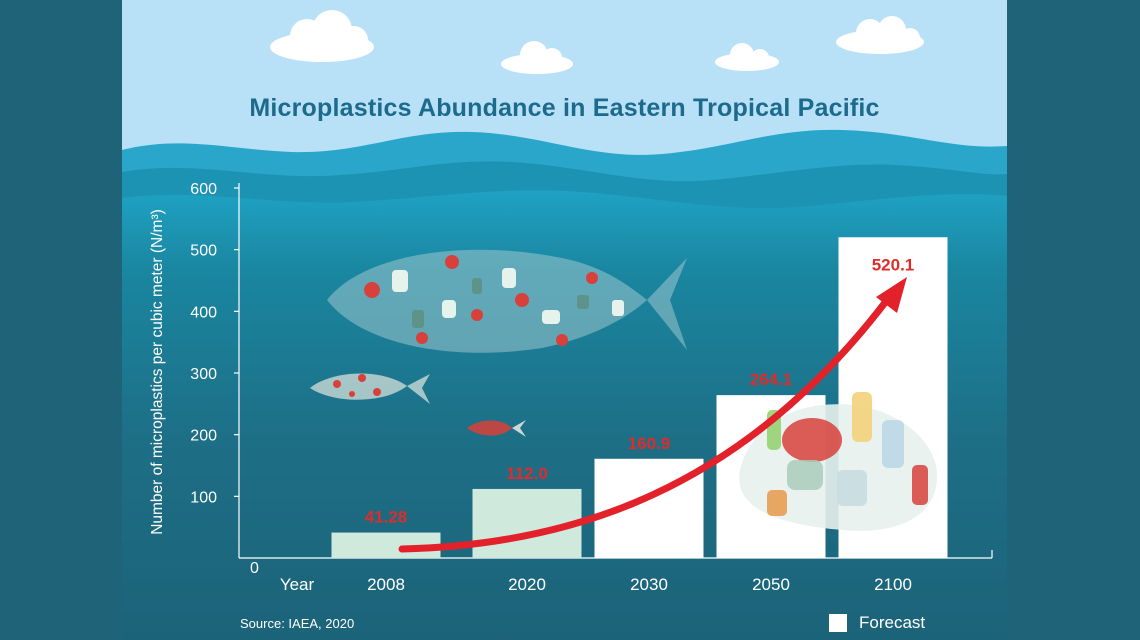 This screenshot has width=1140, height=640. I want to click on y-tick-label: 300, so click(203, 374).